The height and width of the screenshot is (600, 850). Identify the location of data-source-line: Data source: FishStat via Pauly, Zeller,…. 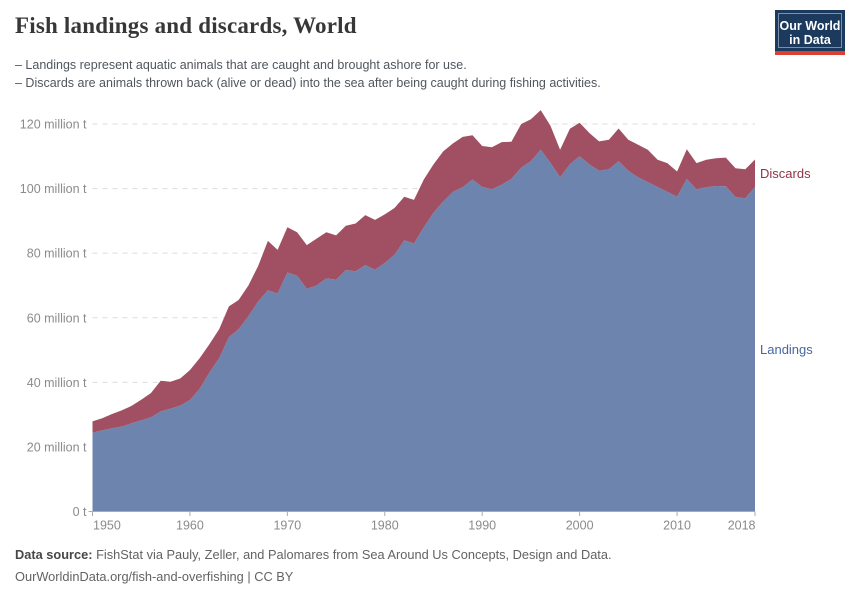
(313, 555).